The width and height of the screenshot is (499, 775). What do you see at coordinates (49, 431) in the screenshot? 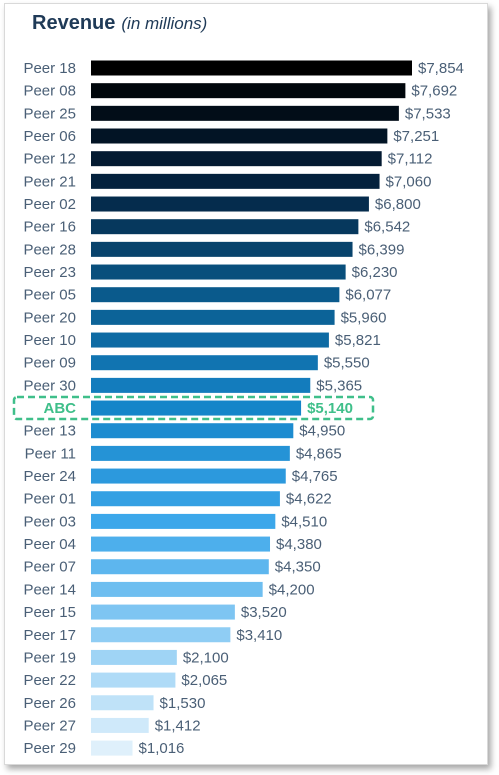
I see `category-label-peer-13: Peer 13` at bounding box center [49, 431].